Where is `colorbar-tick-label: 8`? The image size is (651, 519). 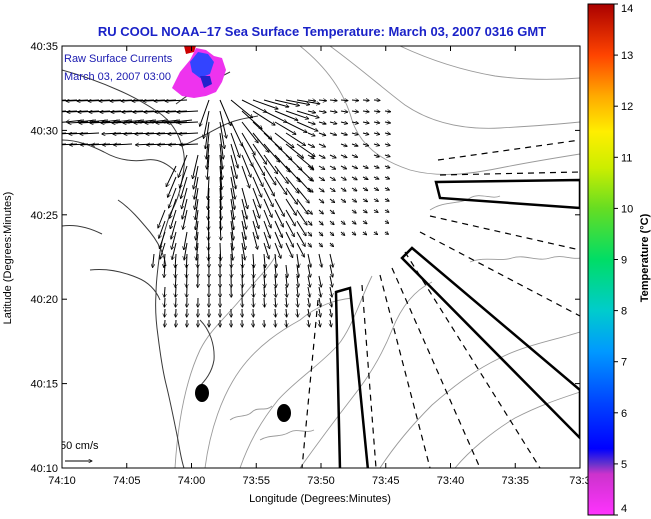 colorbar-tick-label: 8 is located at coordinates (624, 312).